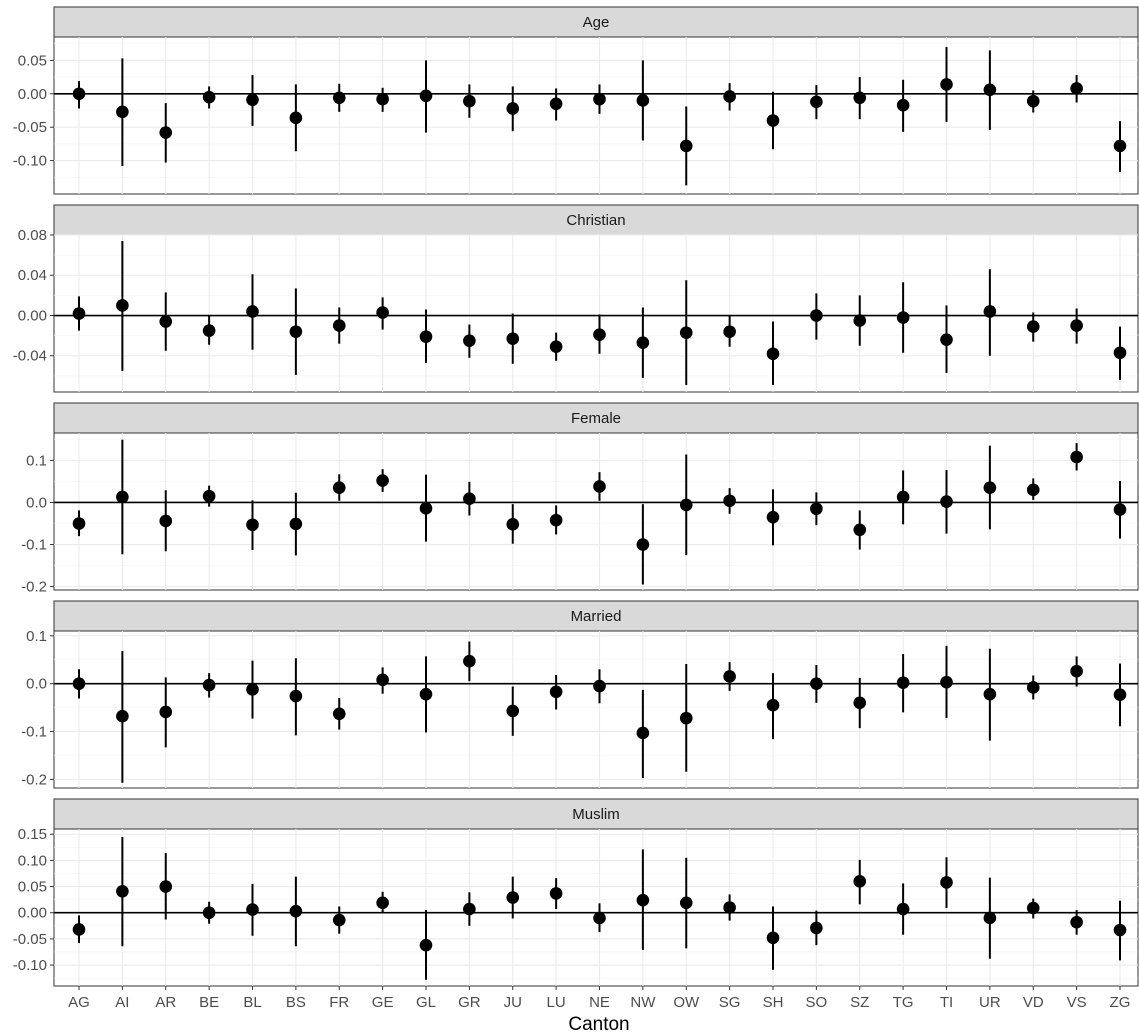  I want to click on y-tick-label: 0.04, so click(32, 275).